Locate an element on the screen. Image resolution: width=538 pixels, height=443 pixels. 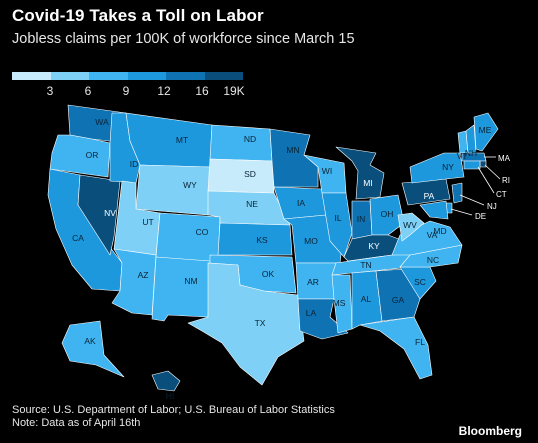
state-label-ny: NY is located at coordinates (448, 167).